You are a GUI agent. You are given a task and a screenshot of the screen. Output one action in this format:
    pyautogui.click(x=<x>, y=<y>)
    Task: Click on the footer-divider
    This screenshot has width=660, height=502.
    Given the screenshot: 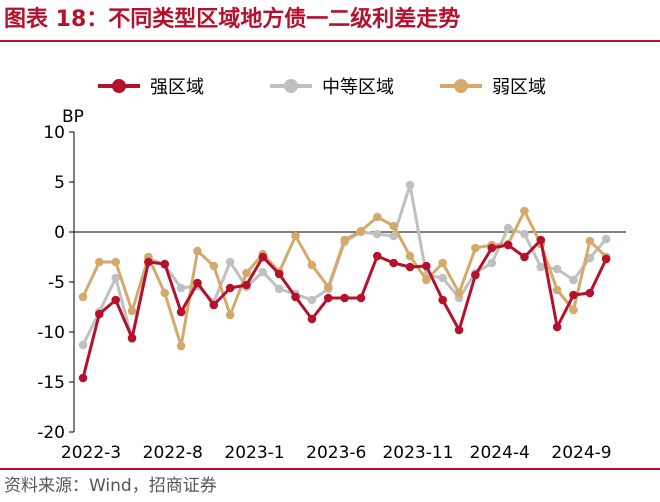 What is the action you would take?
    pyautogui.click(x=330, y=469)
    